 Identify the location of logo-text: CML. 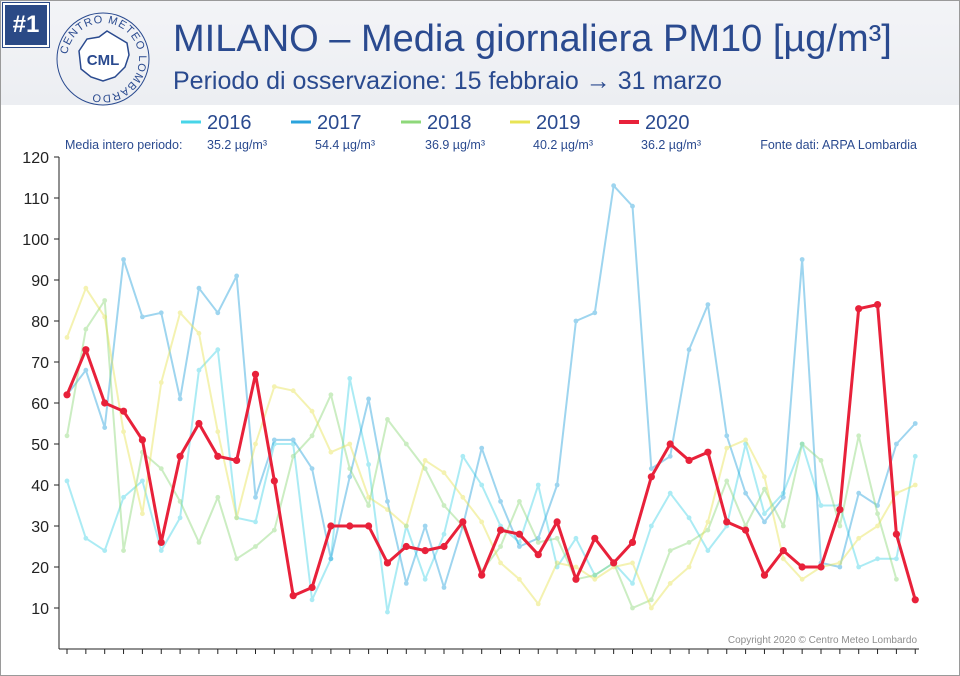
(103, 60).